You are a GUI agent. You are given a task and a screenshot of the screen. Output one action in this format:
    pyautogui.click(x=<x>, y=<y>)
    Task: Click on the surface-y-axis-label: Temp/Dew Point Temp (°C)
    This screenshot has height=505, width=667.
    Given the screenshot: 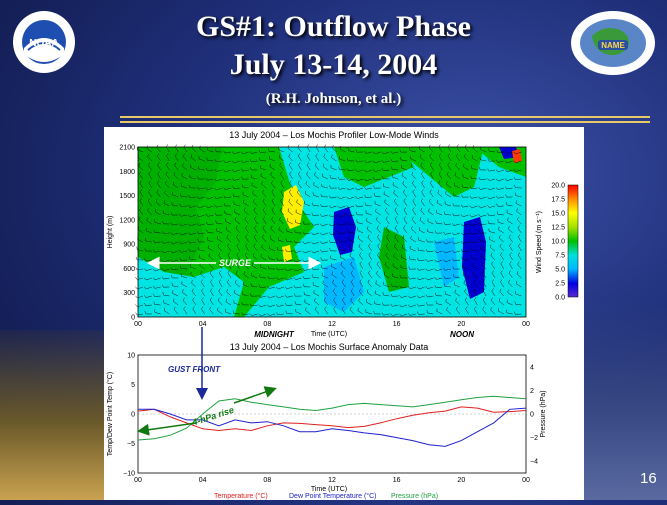 What is the action you would take?
    pyautogui.click(x=110, y=414)
    